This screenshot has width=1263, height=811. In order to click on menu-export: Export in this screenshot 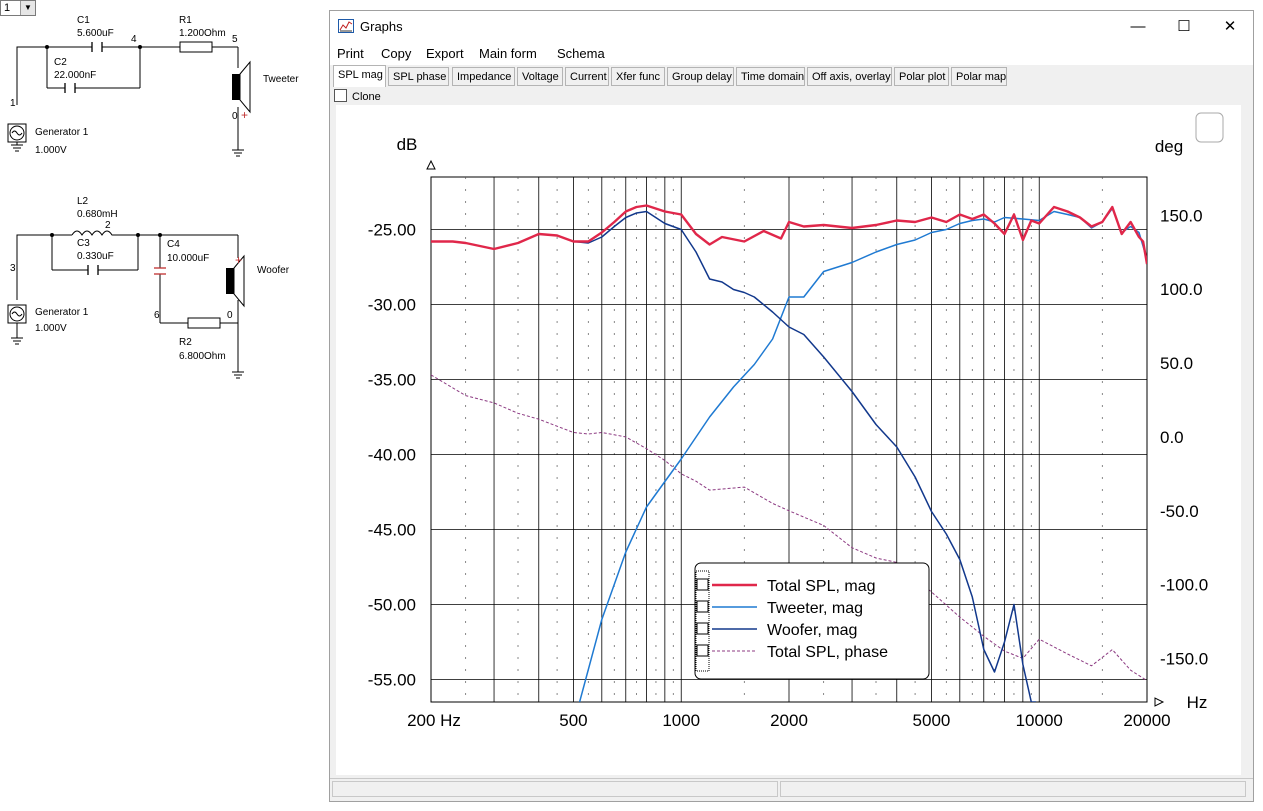, I will do `click(445, 53)`.